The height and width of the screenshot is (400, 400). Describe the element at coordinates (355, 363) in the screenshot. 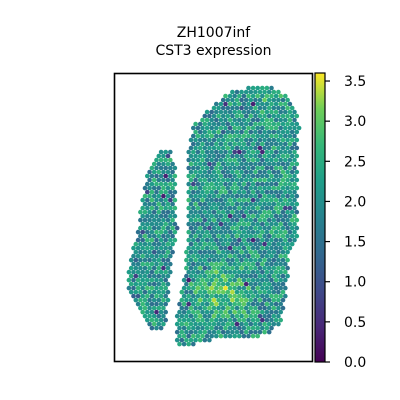

I see `colorbar-tick-label: 0.0` at that location.